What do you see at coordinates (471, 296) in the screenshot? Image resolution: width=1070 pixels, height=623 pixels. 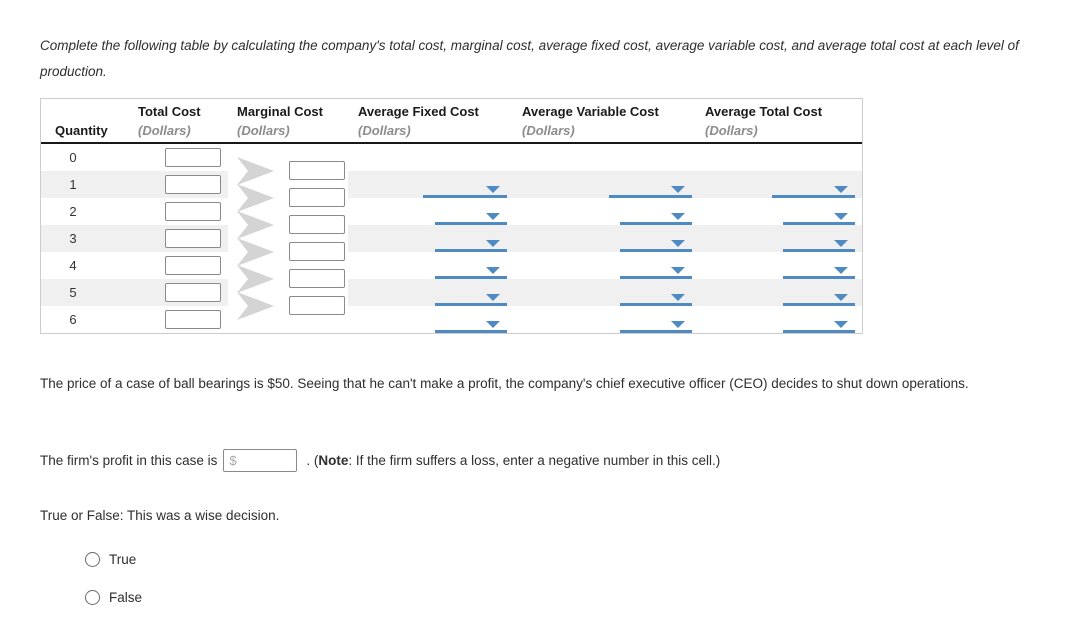 I see `average-fixed-cost-dropdown-q5` at bounding box center [471, 296].